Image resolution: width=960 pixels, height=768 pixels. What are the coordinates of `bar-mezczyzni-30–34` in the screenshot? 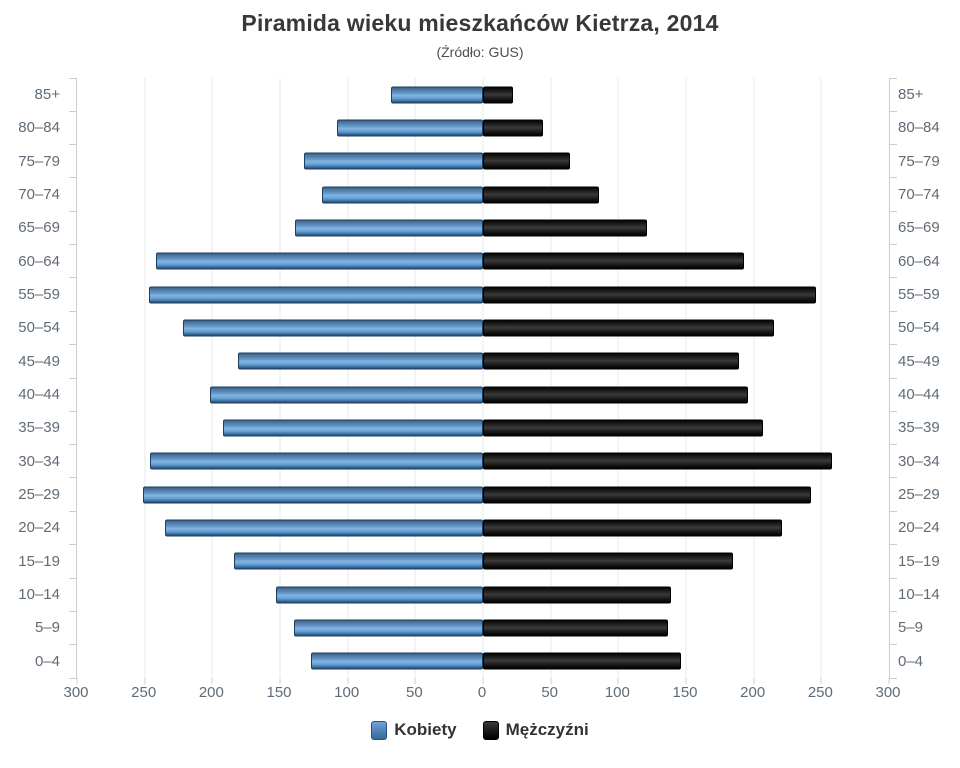 It's located at (658, 461).